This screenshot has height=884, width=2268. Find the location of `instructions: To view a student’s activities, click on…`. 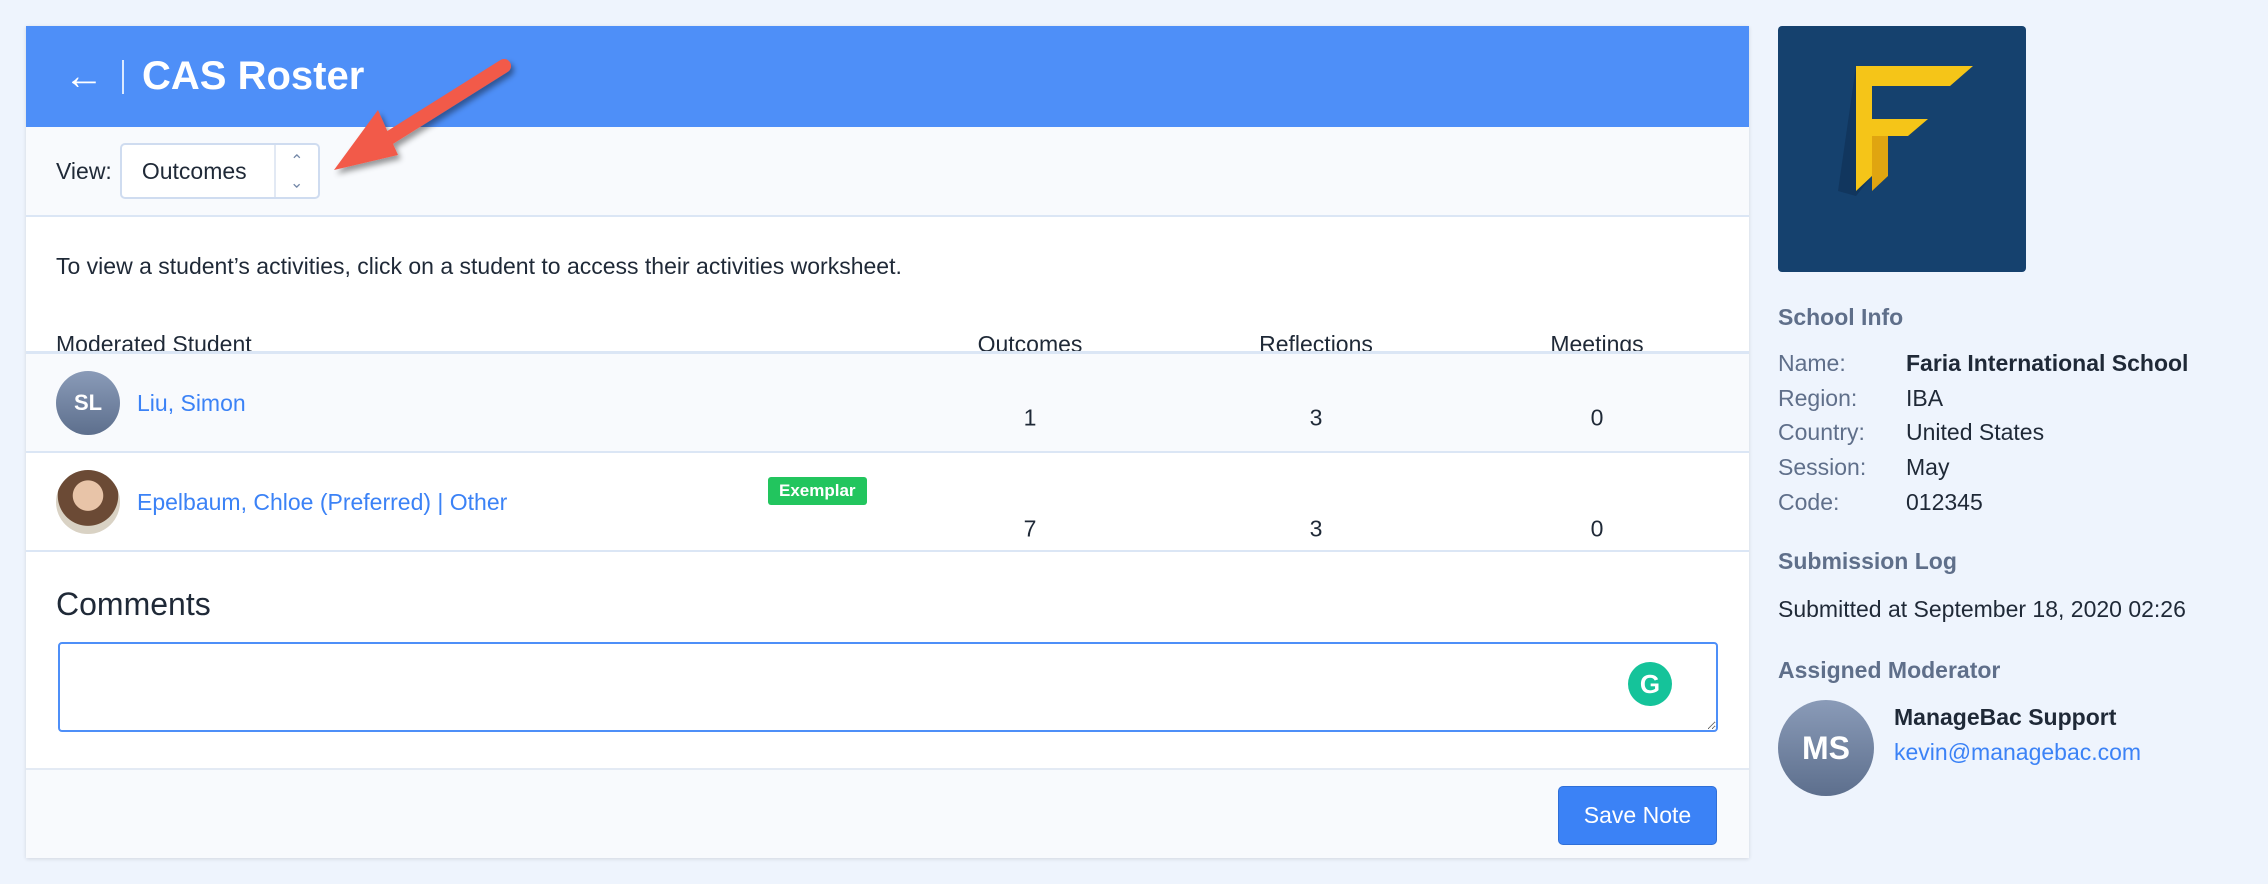

instructions: To view a student’s activities, click on… is located at coordinates (479, 266).